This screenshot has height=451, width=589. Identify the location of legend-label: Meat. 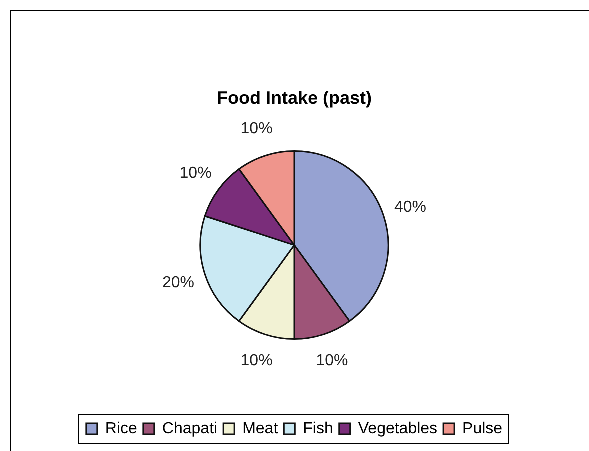
(260, 429).